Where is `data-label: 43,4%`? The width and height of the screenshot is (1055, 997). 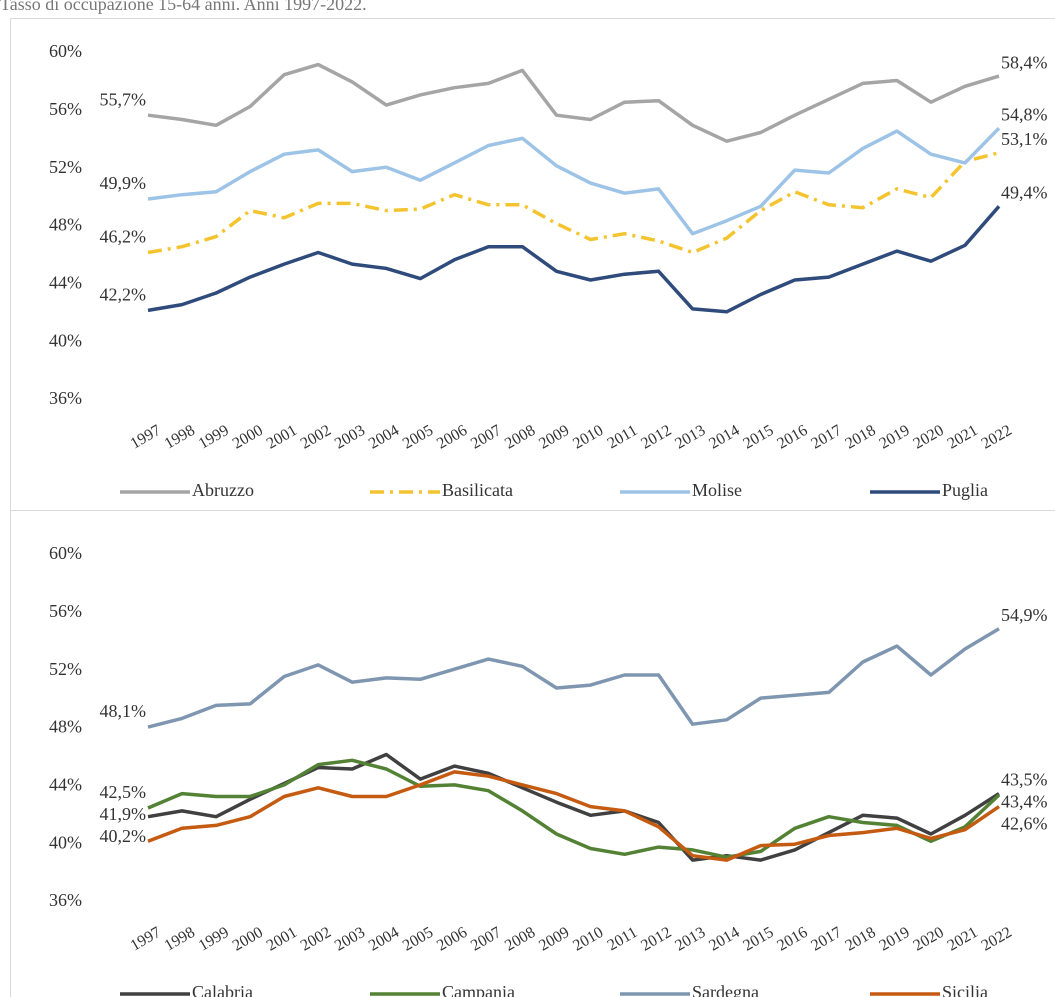
data-label: 43,4% is located at coordinates (1024, 802).